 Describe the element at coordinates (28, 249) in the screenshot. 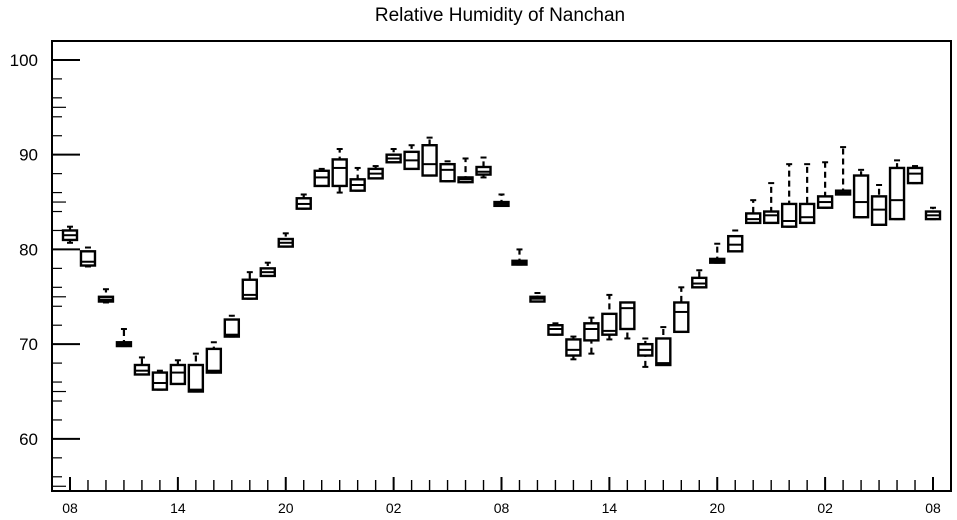

I see `y-tick-label: 80` at that location.